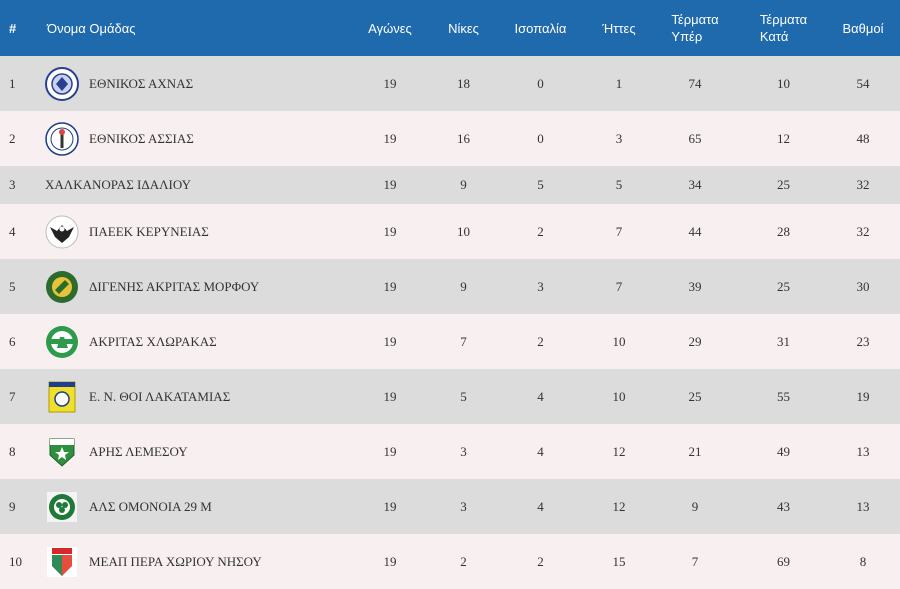 Image resolution: width=900 pixels, height=589 pixels. What do you see at coordinates (450, 138) in the screenshot?
I see `table-row: 2 ΕΘΝΙΚΟΣ ΑΣΣΙΑΣ 19 16 0 3 65 12 48` at bounding box center [450, 138].